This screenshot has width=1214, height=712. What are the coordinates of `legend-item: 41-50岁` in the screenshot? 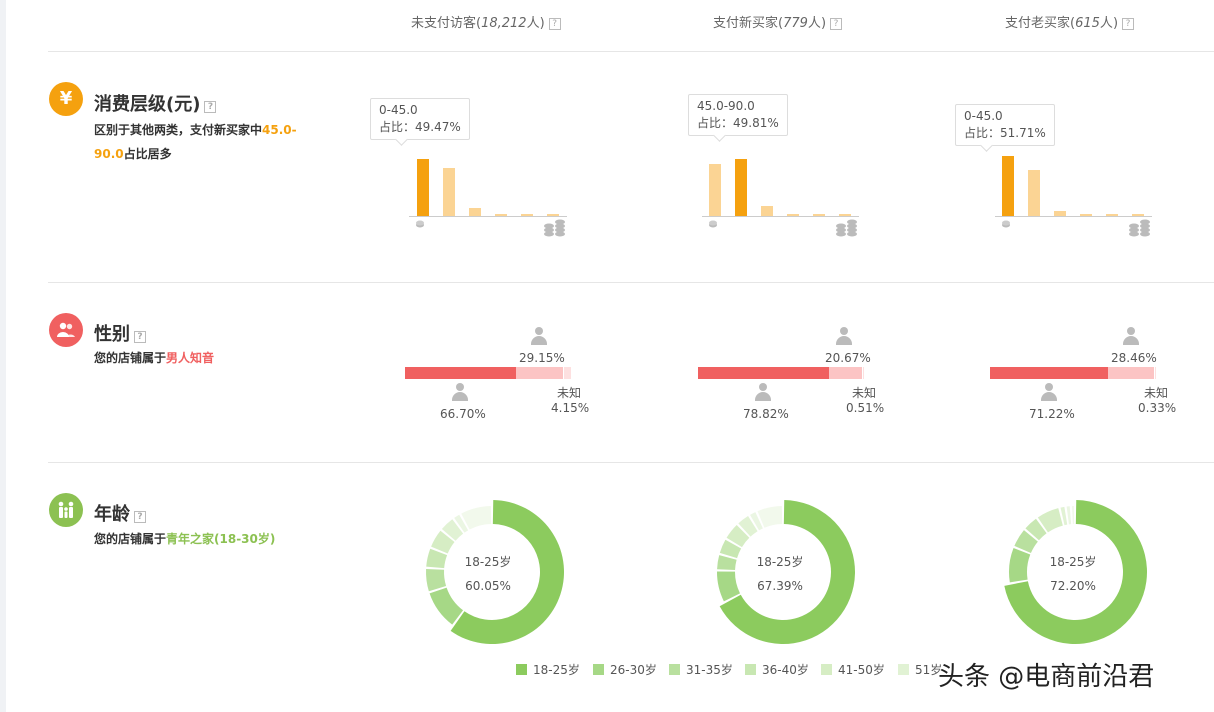 It's located at (853, 669).